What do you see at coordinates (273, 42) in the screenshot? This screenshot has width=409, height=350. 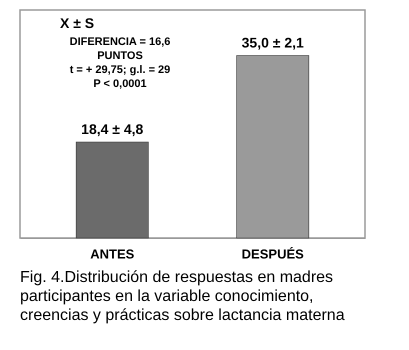 I see `data-label: 35,0 ± 2,1` at bounding box center [273, 42].